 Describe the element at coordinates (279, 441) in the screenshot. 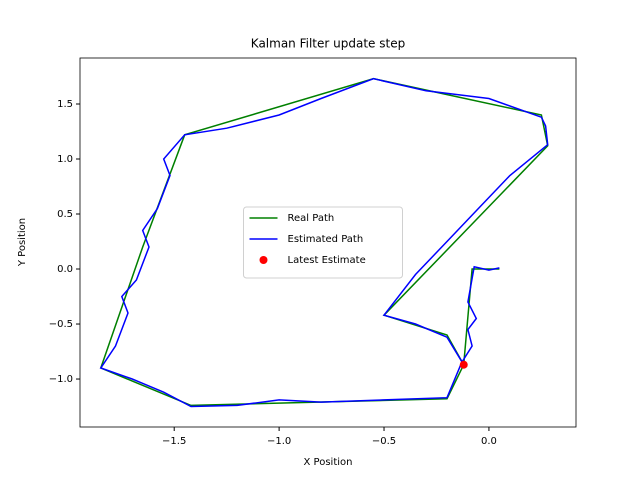

I see `x-tick-label: −1.0` at that location.